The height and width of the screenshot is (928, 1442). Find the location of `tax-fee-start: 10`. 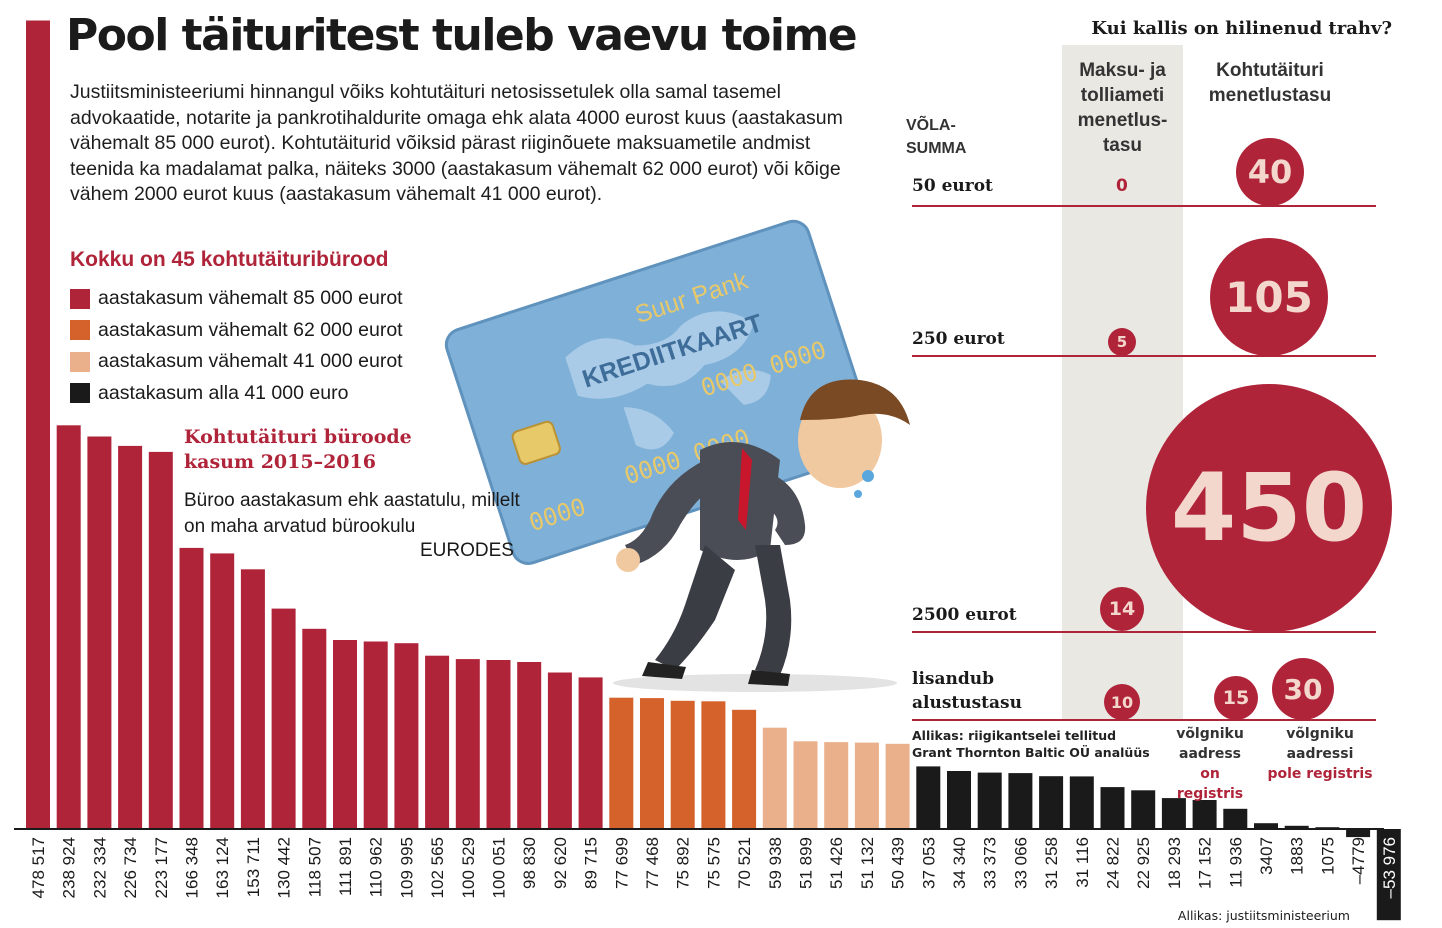

tax-fee-start: 10 is located at coordinates (1122, 702).